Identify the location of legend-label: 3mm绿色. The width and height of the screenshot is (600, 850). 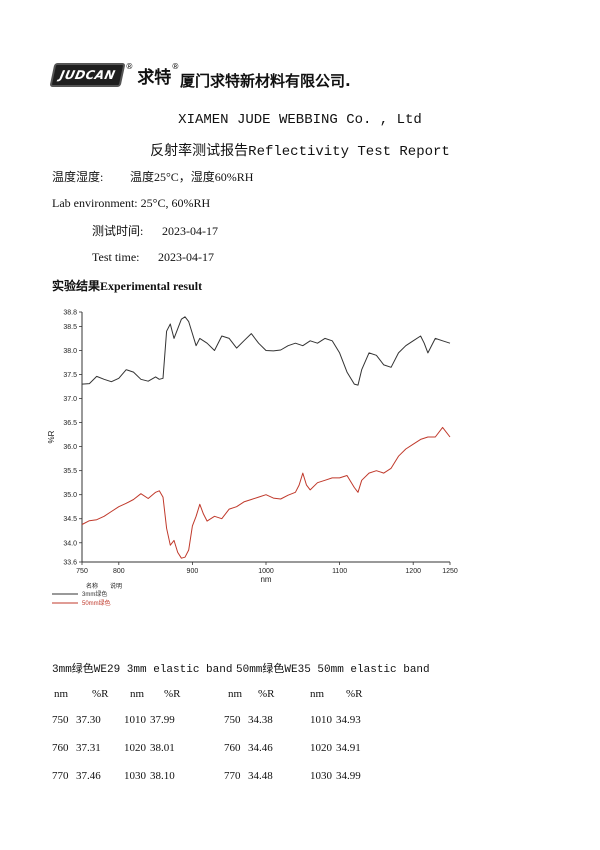
(94, 594).